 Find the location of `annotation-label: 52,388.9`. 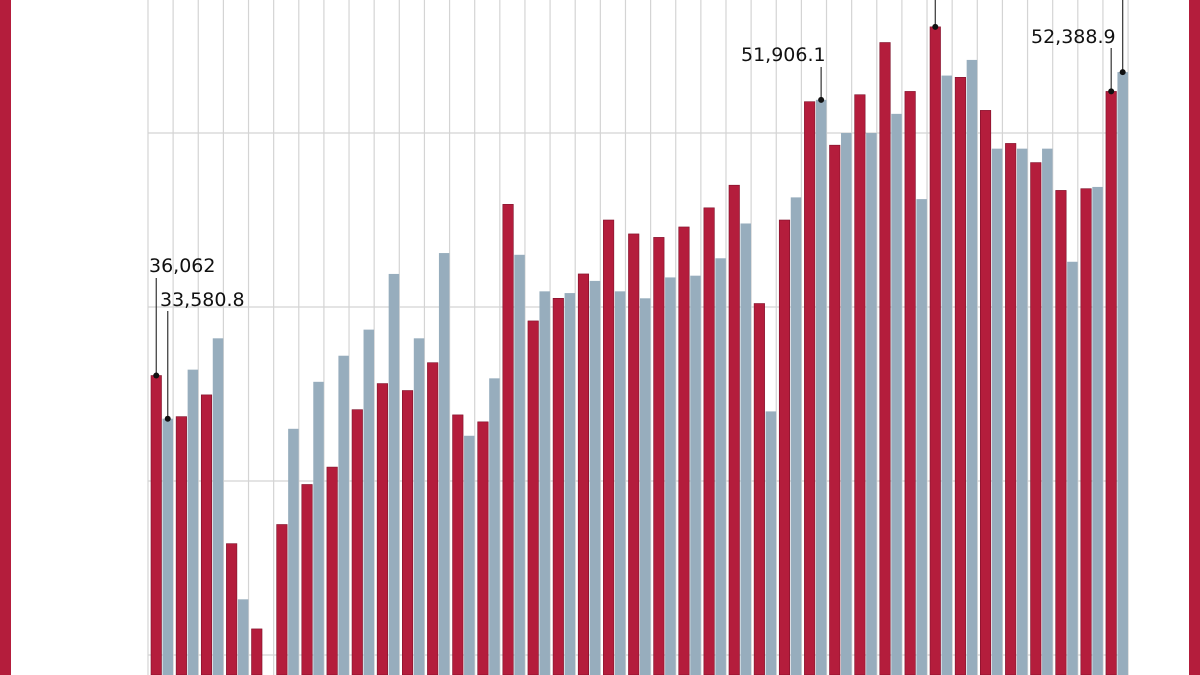

annotation-label: 52,388.9 is located at coordinates (1073, 37).